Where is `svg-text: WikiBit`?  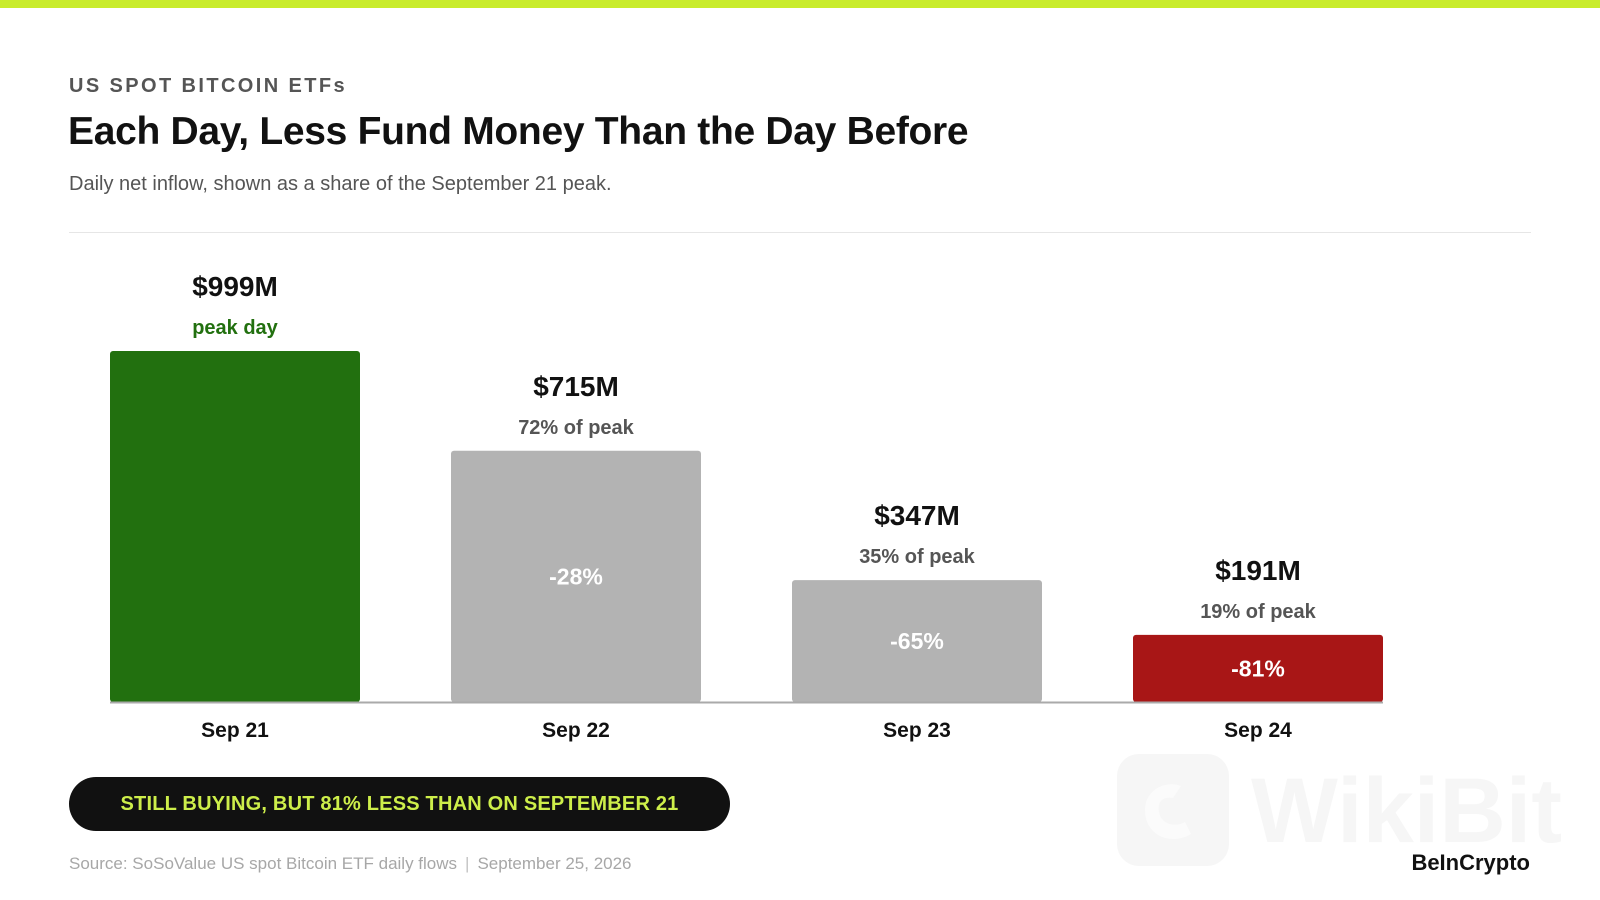 svg-text: WikiBit is located at coordinates (1406, 811).